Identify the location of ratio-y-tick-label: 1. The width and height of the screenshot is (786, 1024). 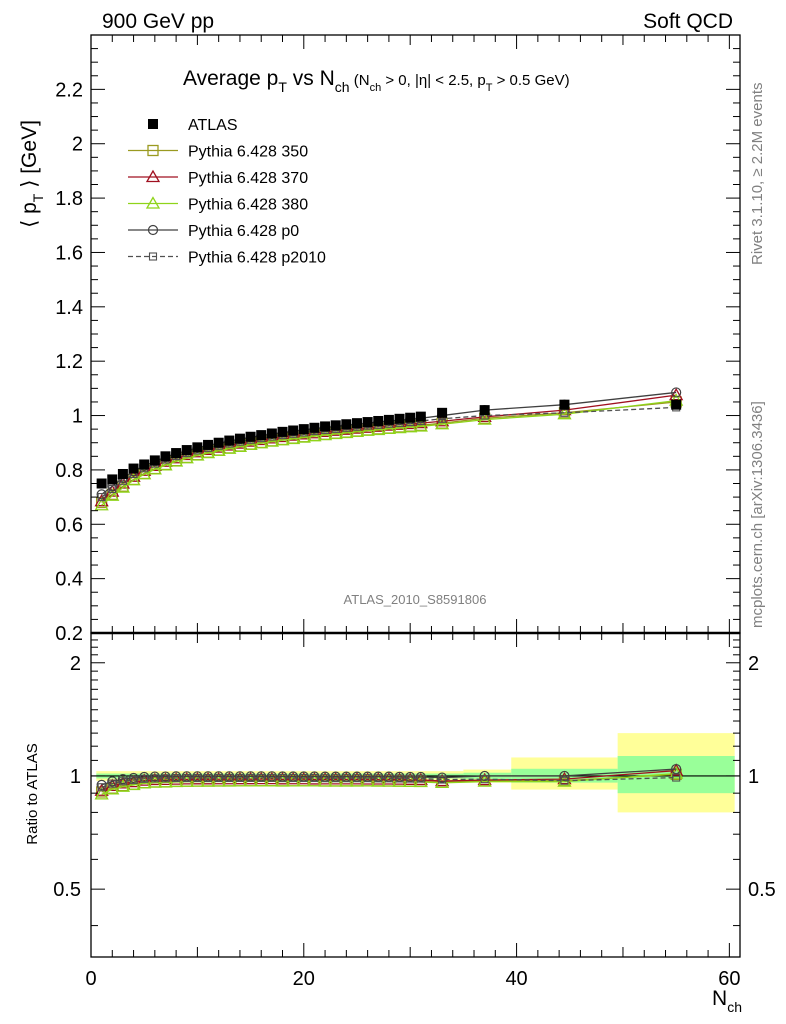
(75, 777).